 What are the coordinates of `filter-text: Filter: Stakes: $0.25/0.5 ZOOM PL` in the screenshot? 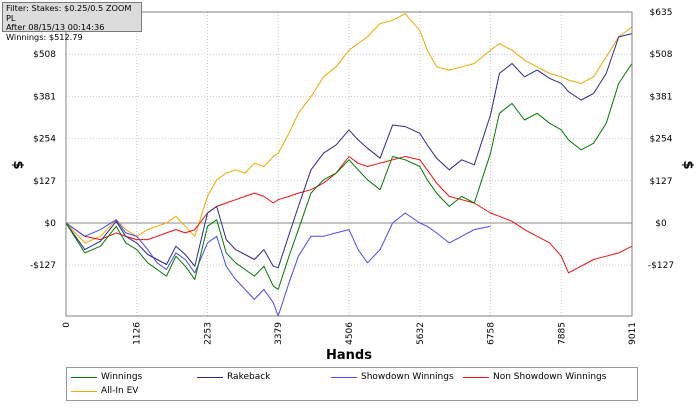 It's located at (69, 13).